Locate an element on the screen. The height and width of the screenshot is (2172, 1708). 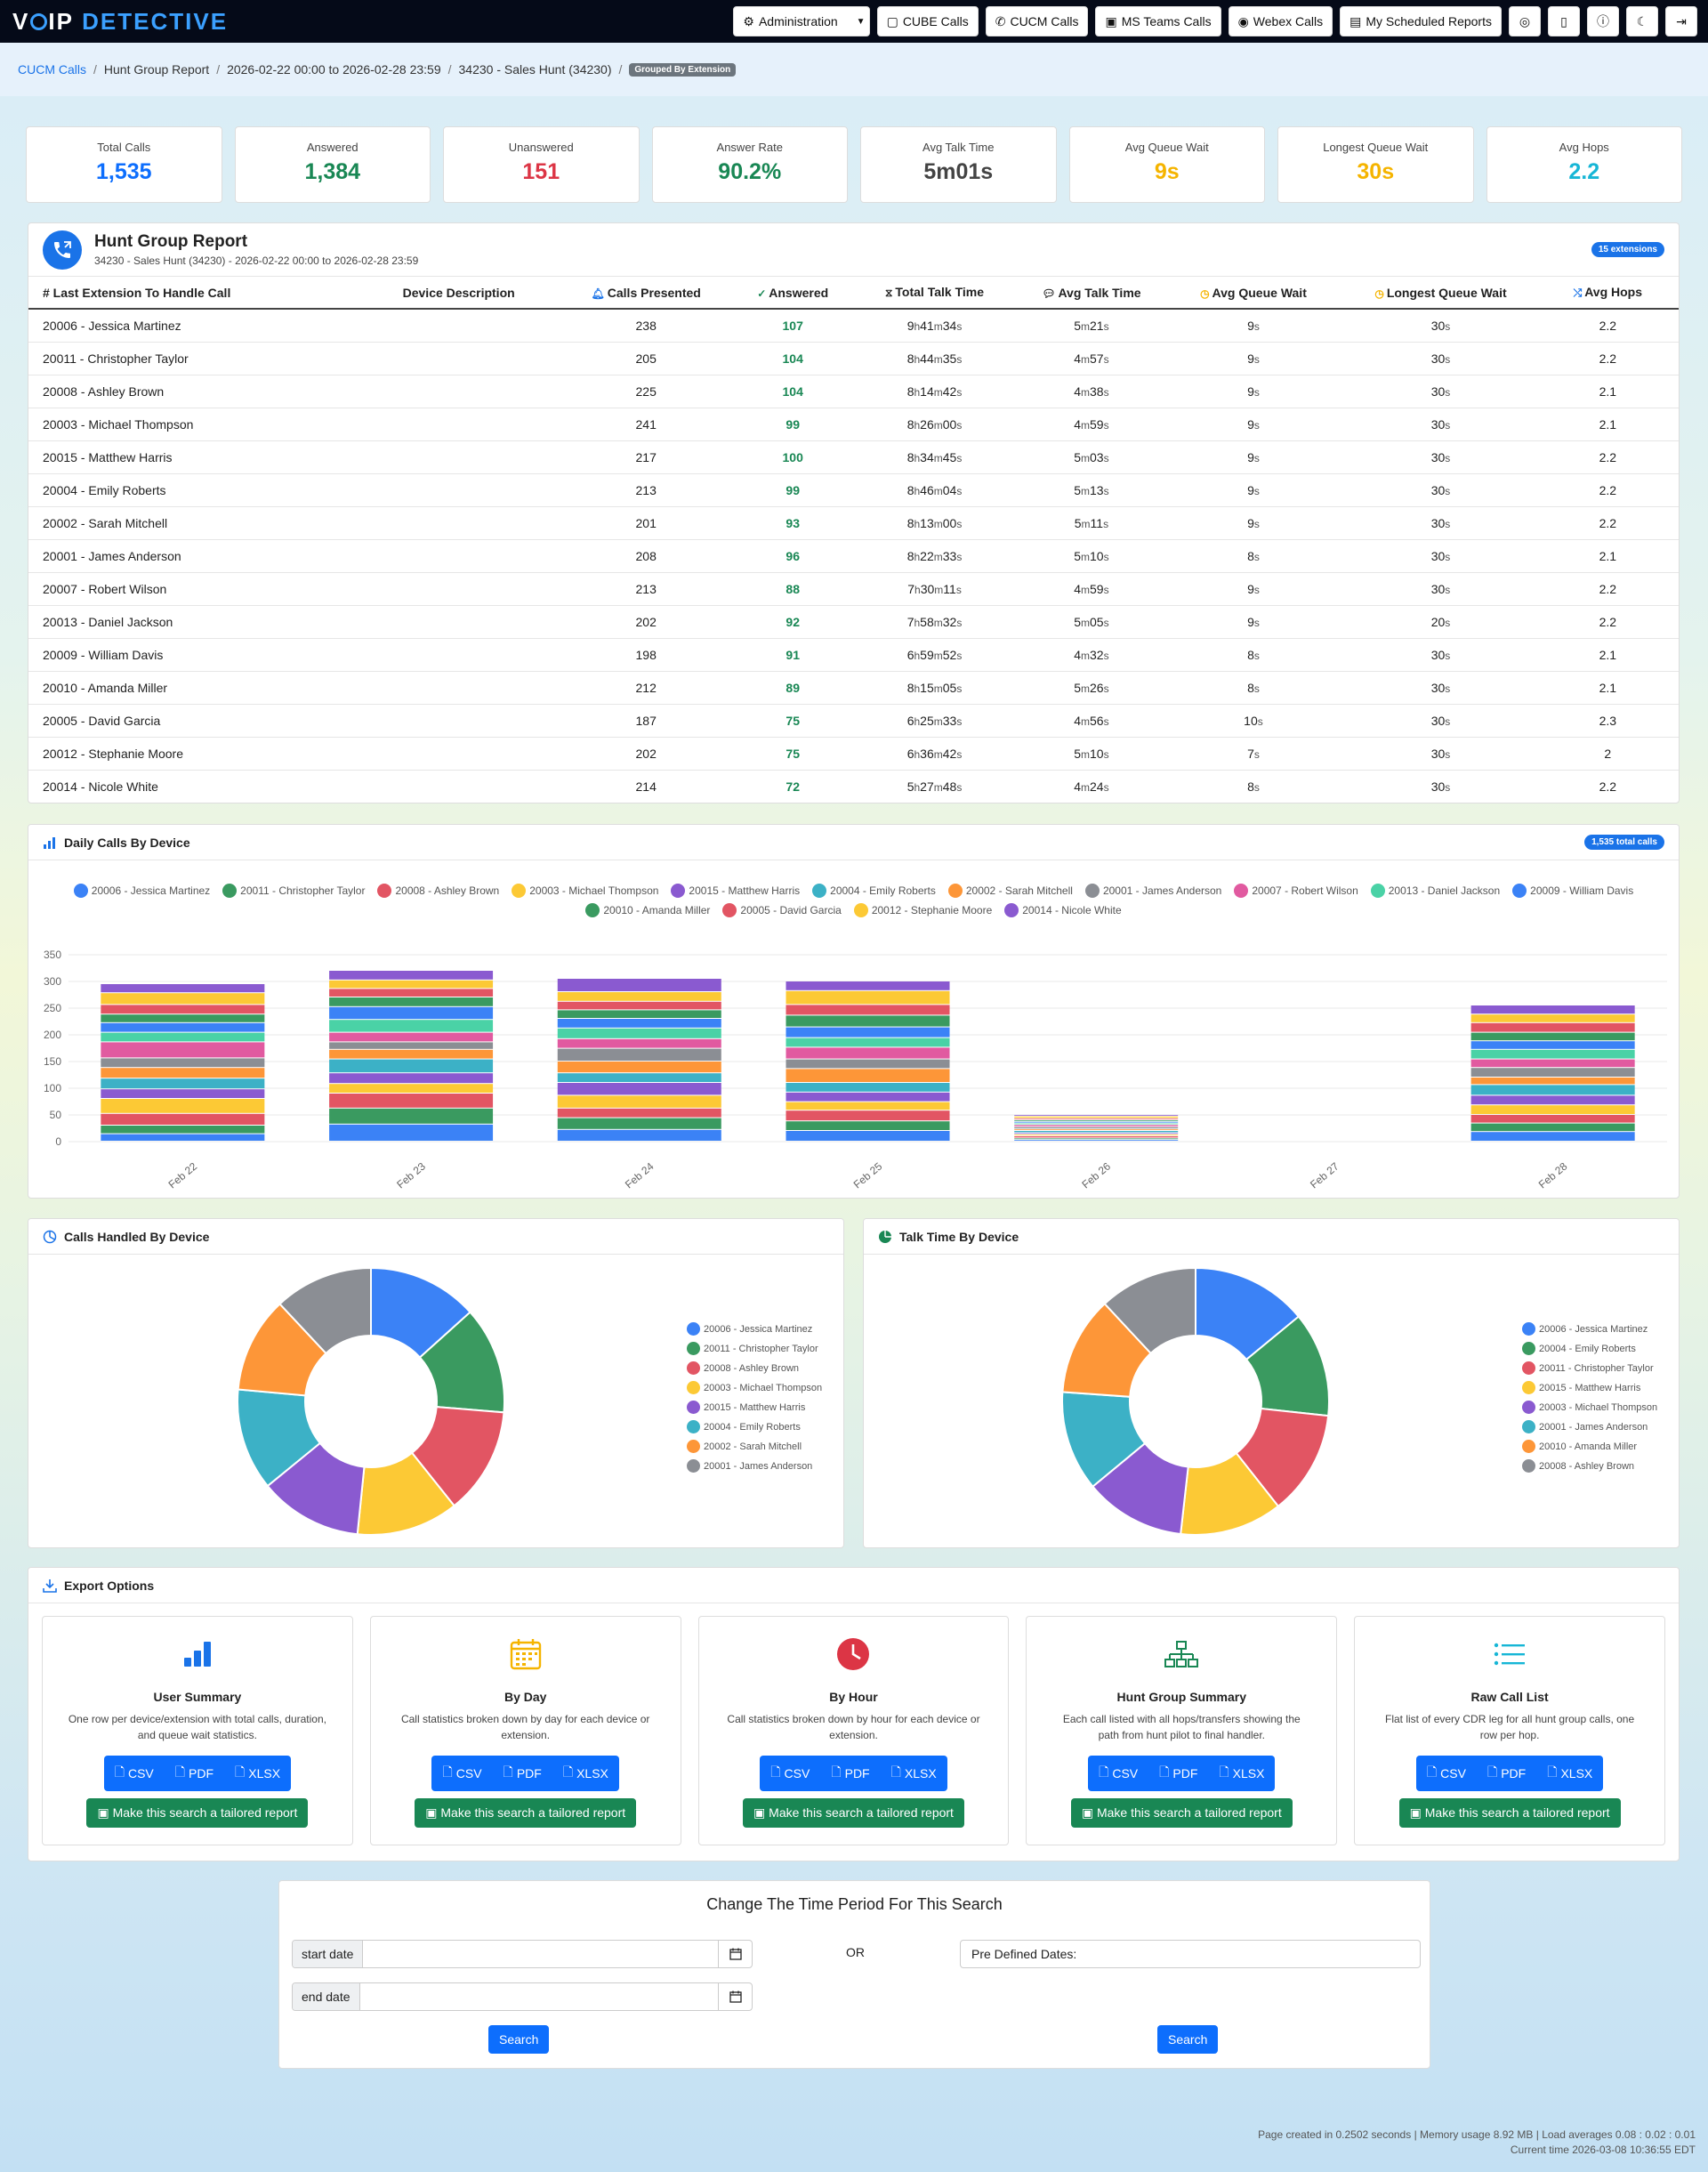
search-button-dates: Search is located at coordinates (519, 2039).